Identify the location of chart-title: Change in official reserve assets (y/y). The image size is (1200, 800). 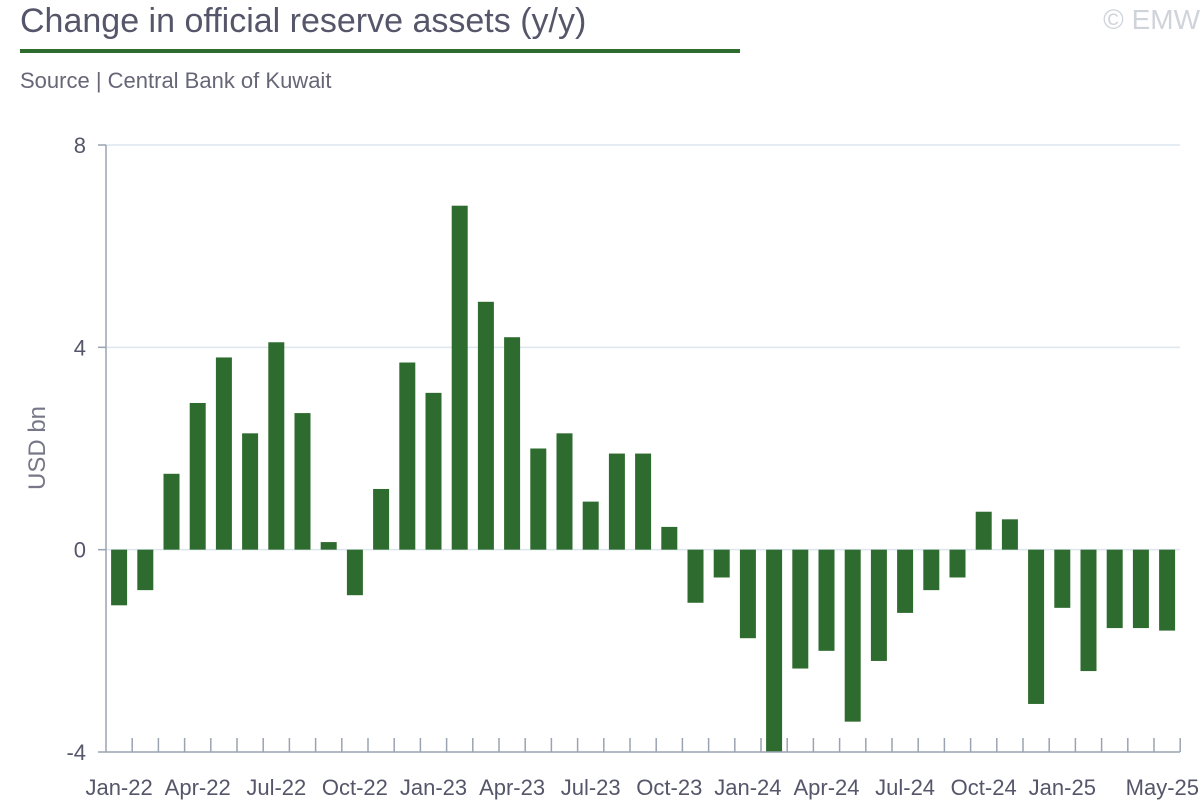
(303, 21).